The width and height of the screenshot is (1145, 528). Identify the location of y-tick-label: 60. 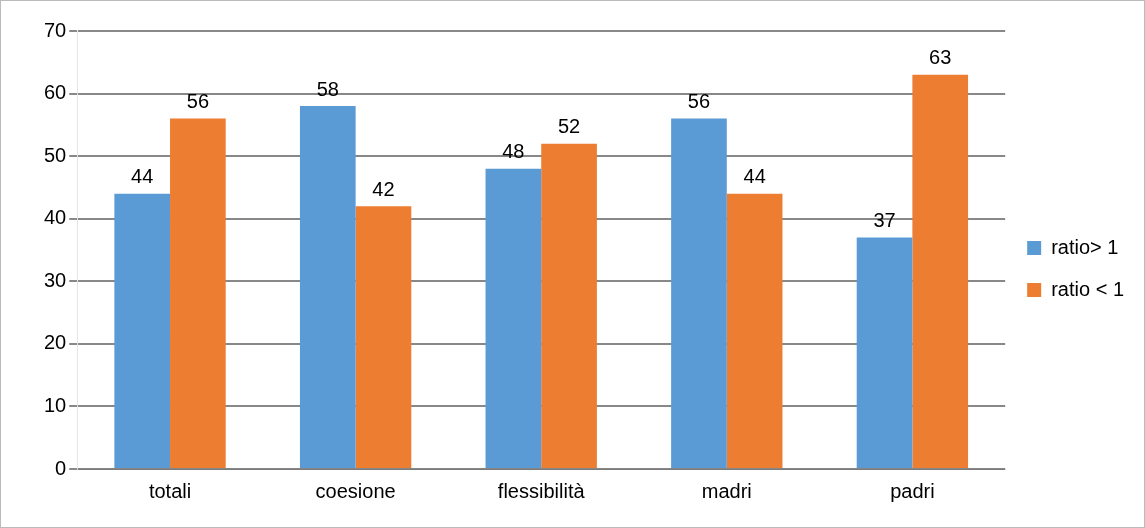
(55, 92).